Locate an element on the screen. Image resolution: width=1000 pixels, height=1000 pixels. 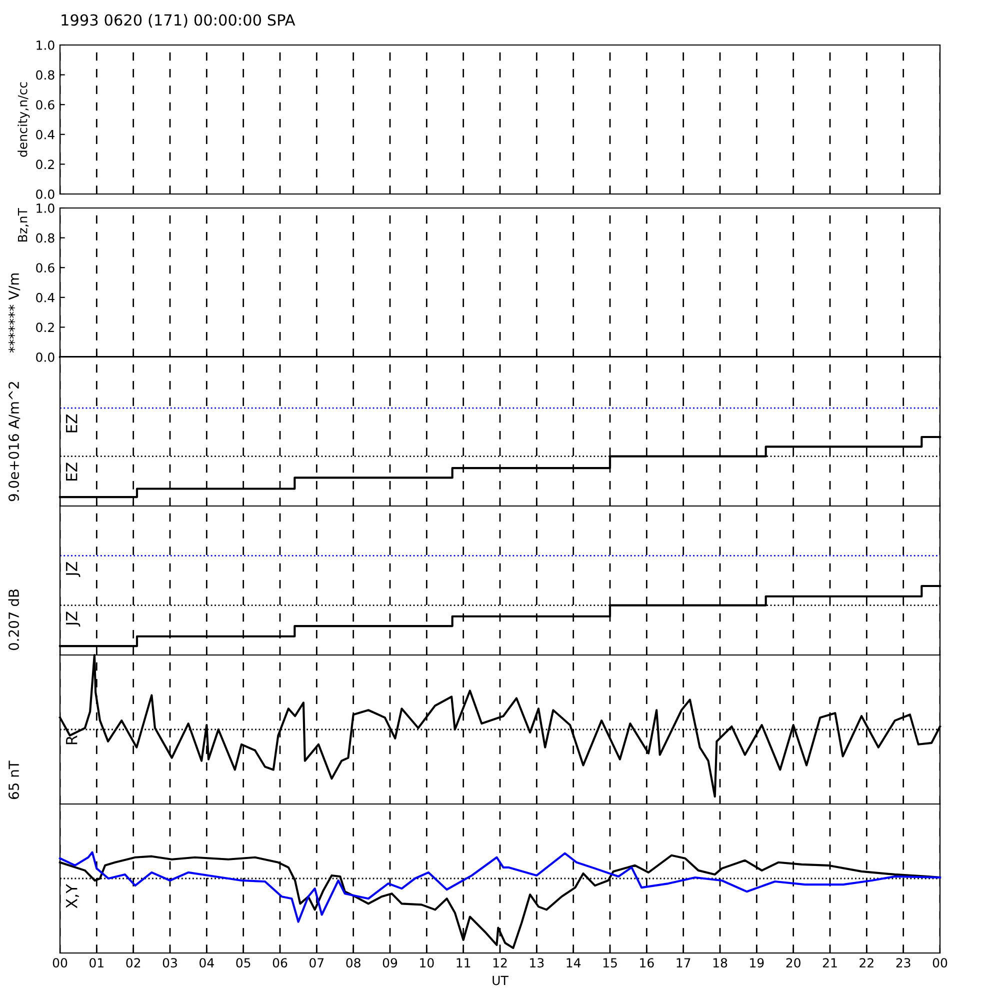
x-tick-label: 17 is located at coordinates (683, 963).